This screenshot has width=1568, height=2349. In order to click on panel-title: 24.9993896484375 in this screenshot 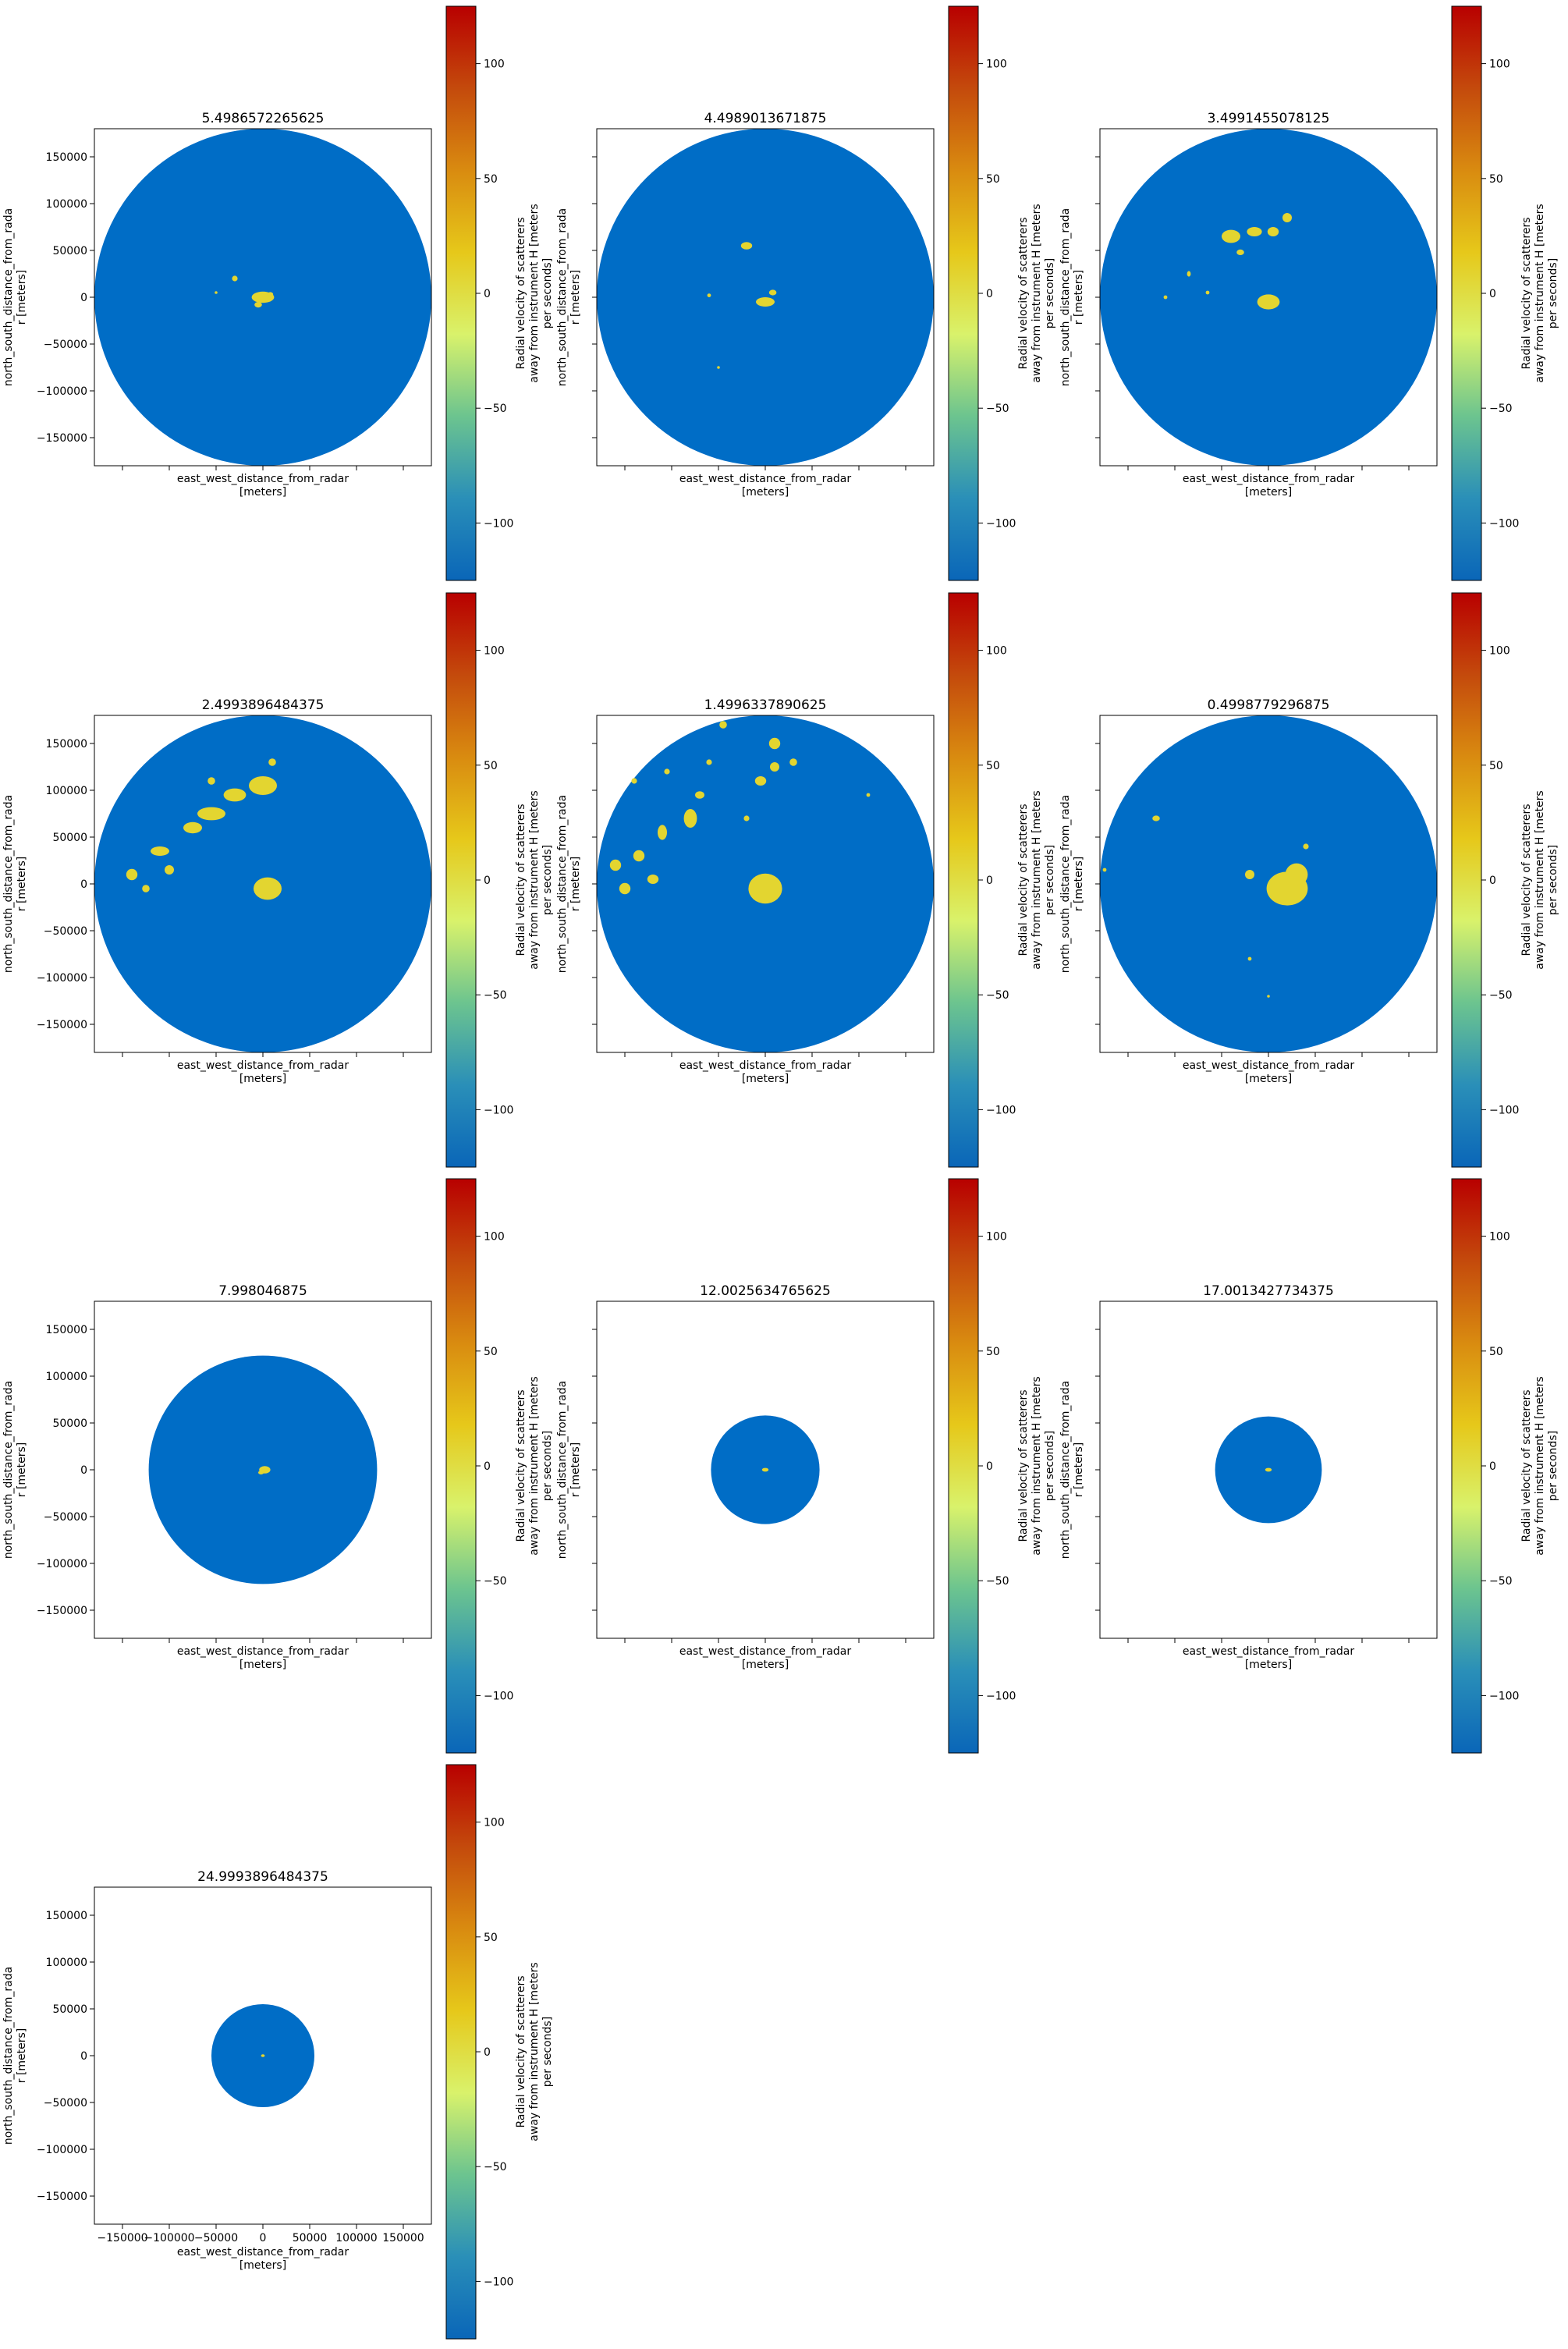, I will do `click(262, 1877)`.